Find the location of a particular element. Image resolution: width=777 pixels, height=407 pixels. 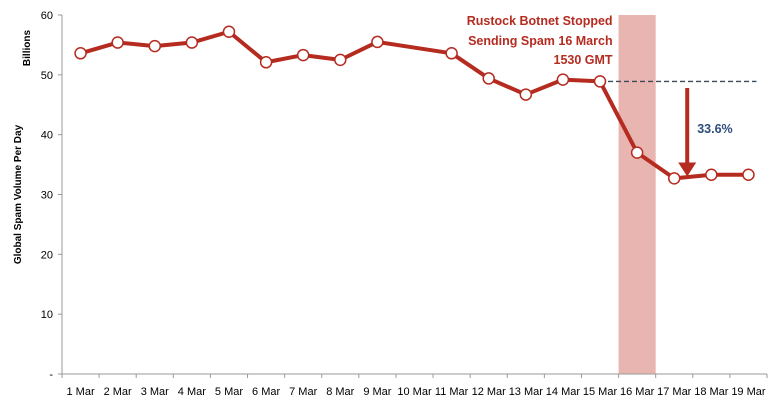

drop-percentage-label: 33.6% is located at coordinates (714, 129).